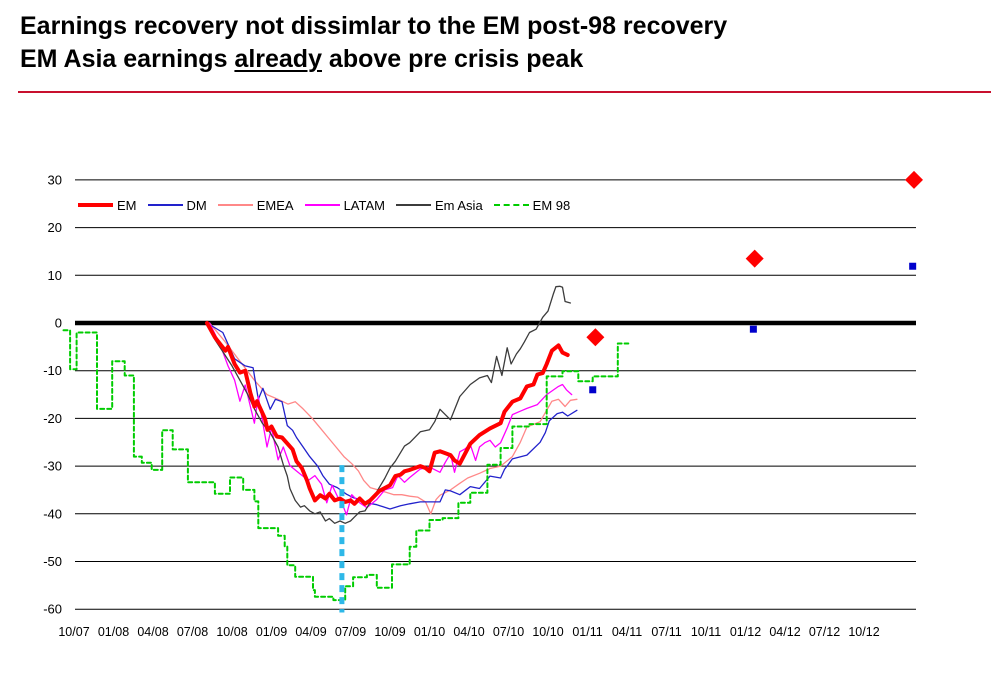 Image resolution: width=1008 pixels, height=688 pixels. Describe the element at coordinates (231, 632) in the screenshot. I see `x-axis-tick-label: 10/08` at that location.